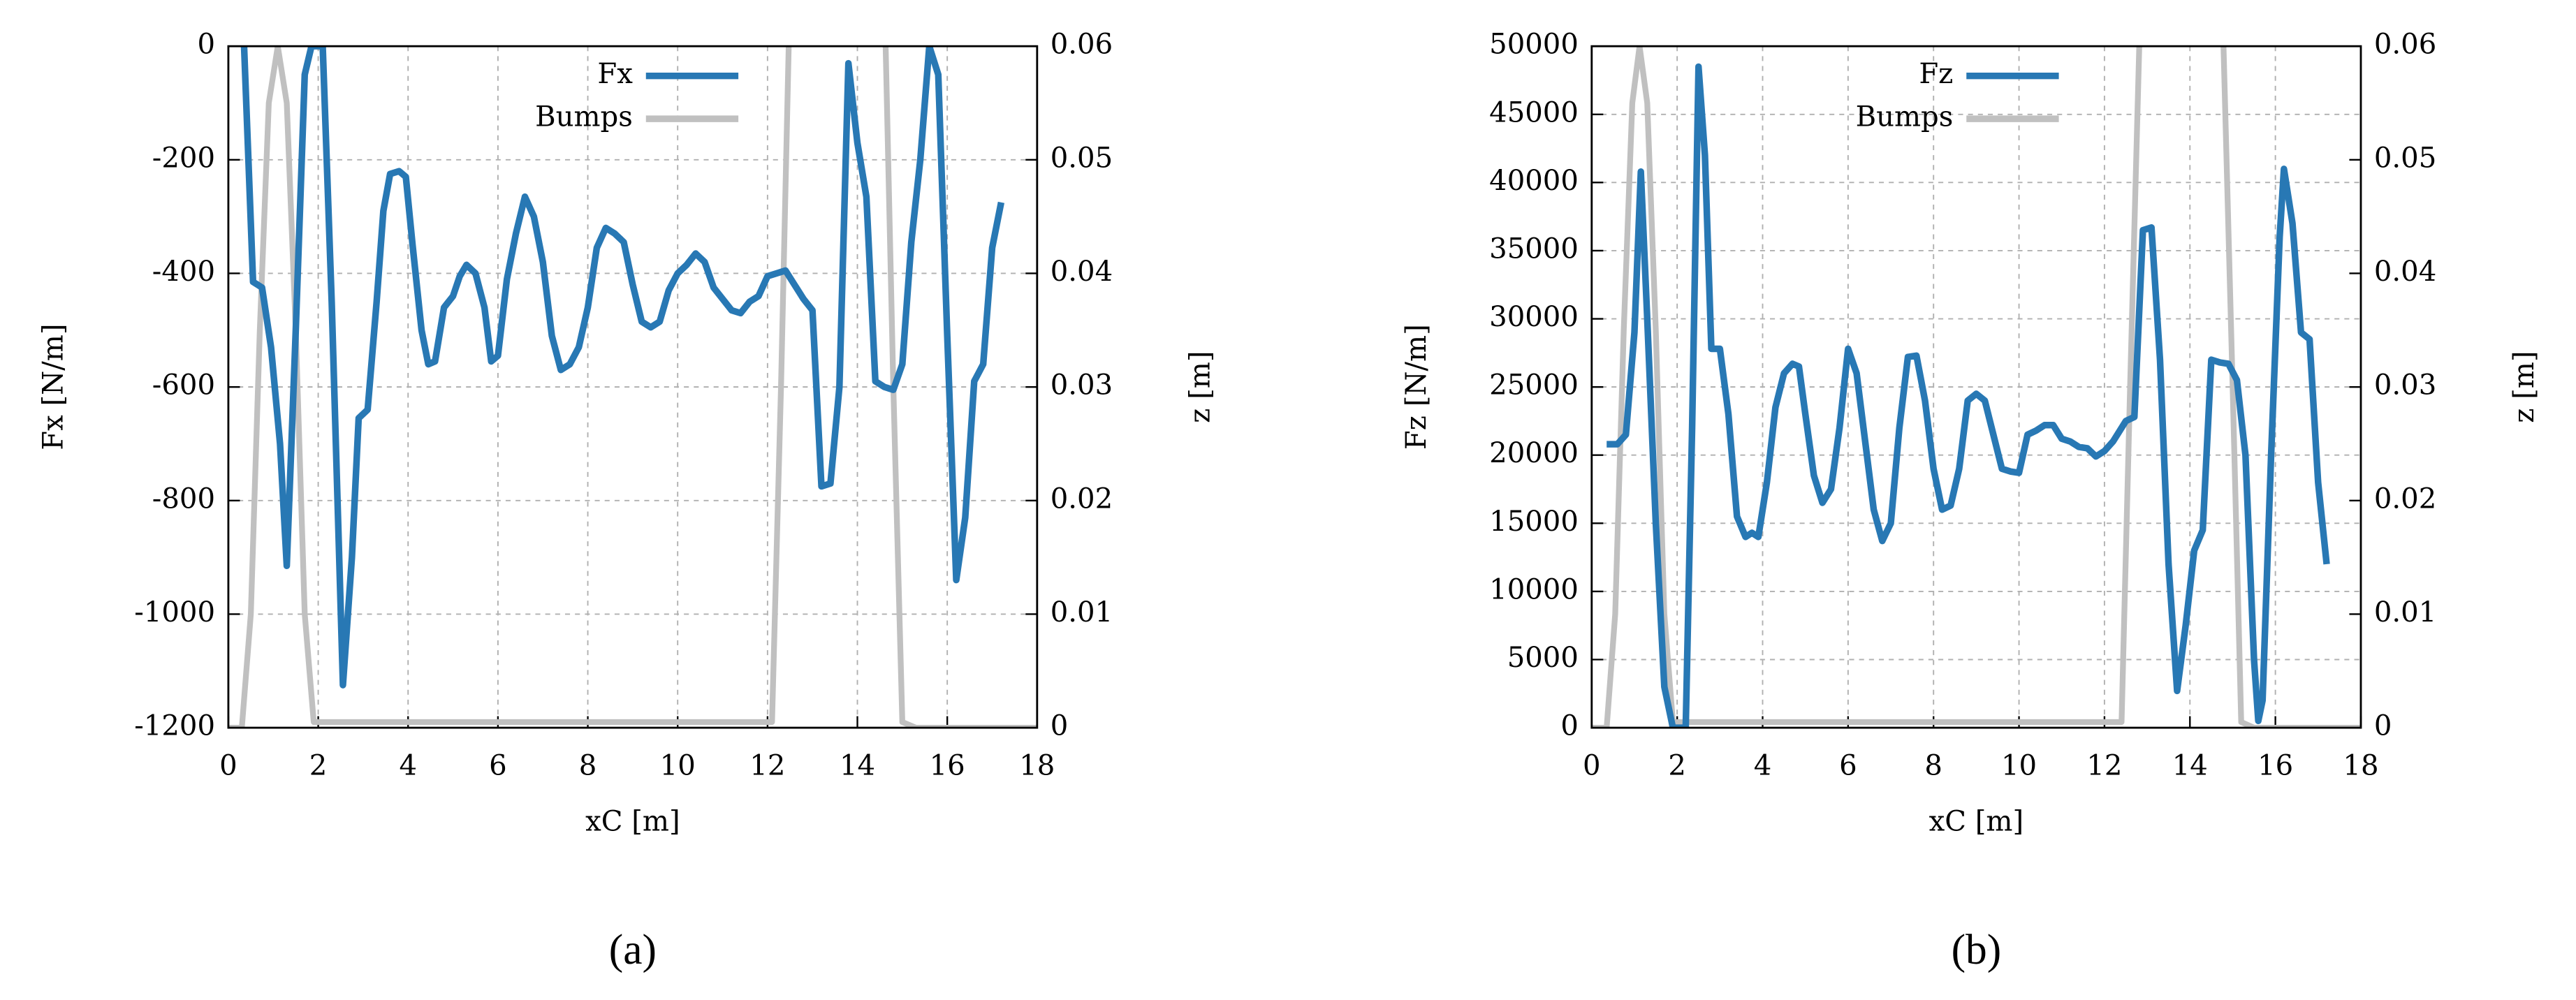 This screenshot has height=1000, width=2576. Describe the element at coordinates (53, 386) in the screenshot. I see `y-axis-label: Fx [N/m]` at that location.